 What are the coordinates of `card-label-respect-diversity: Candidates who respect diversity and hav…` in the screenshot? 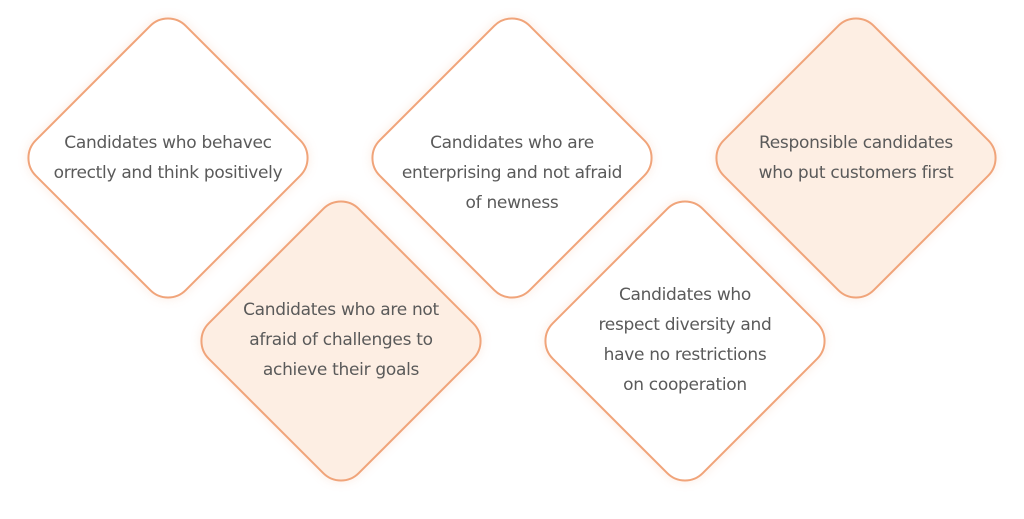 It's located at (684, 340).